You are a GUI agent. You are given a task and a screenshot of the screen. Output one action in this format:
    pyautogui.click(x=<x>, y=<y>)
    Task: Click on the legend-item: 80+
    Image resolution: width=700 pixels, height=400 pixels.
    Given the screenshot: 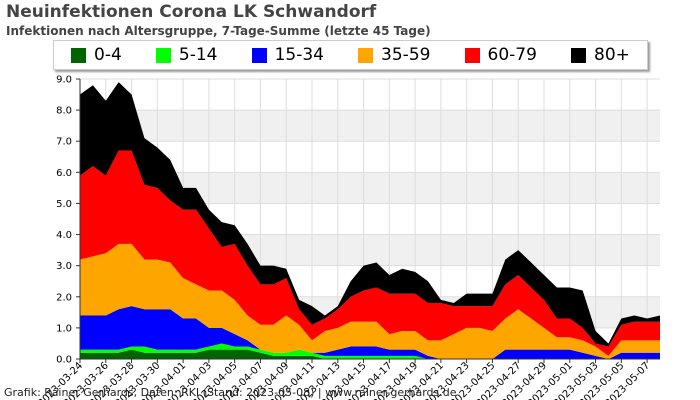 What is the action you would take?
    pyautogui.click(x=600, y=55)
    